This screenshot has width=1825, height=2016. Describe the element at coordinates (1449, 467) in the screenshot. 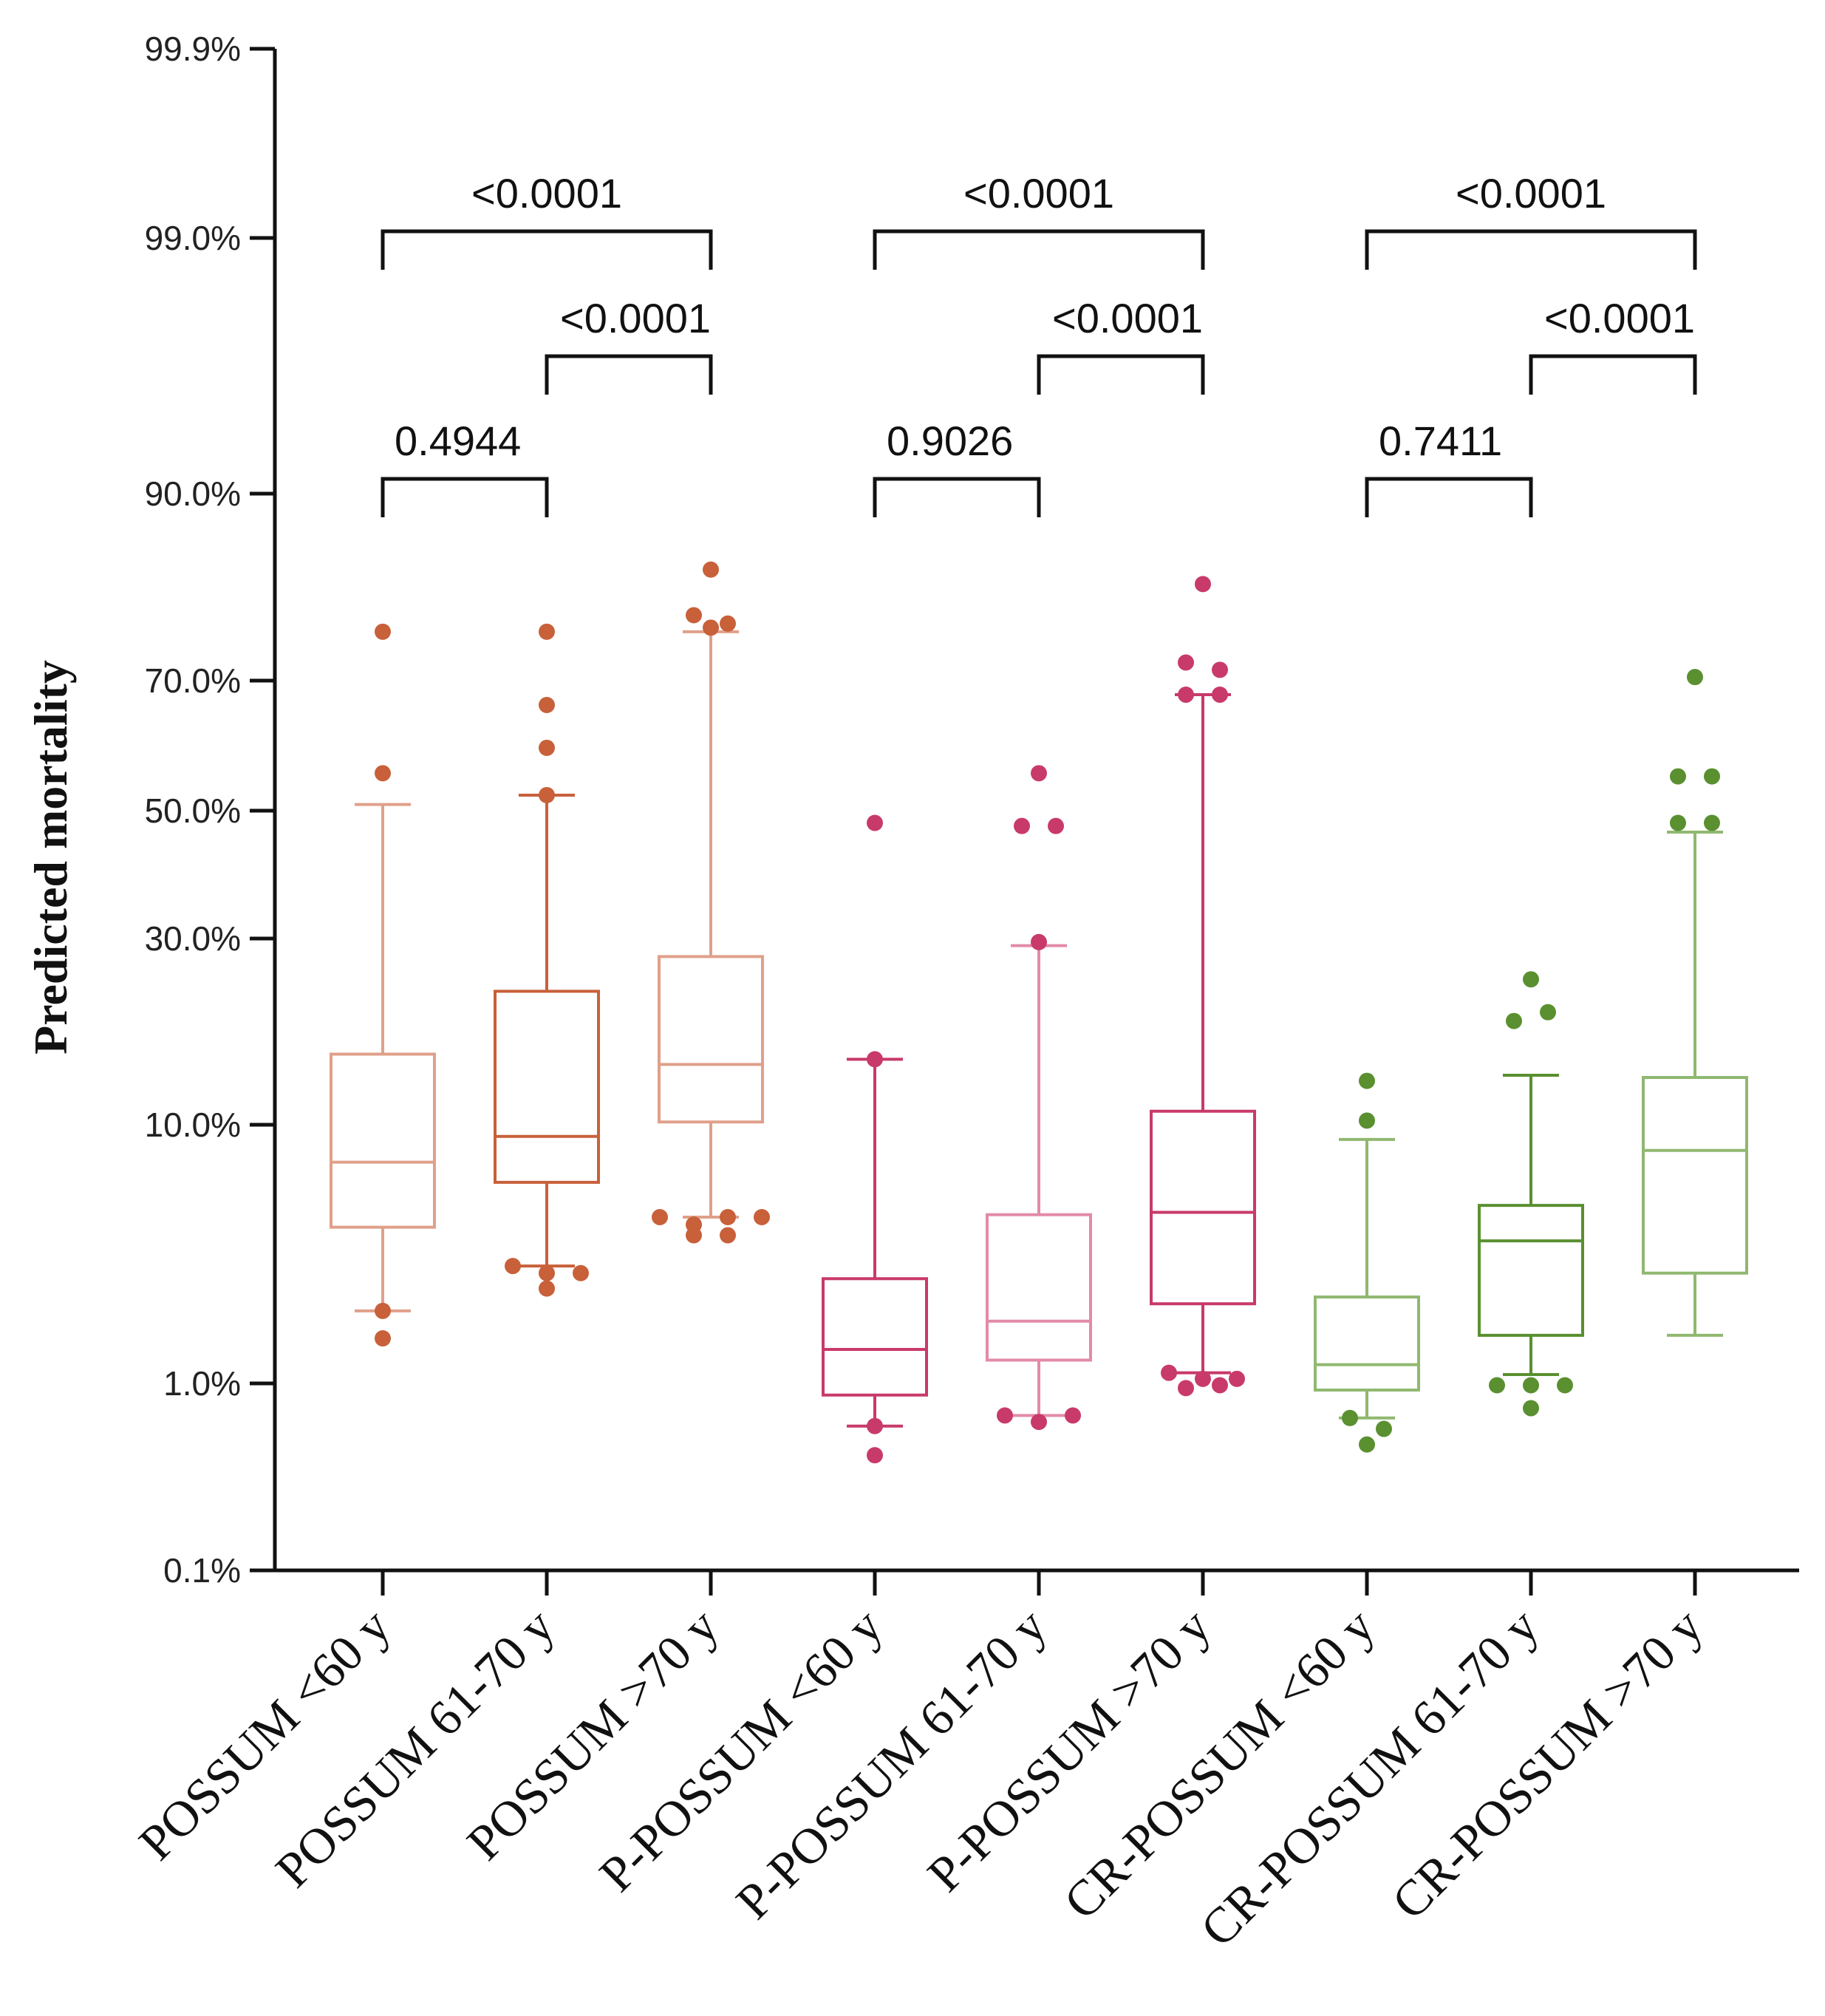

I see `significance-bracket: 0.7411` at that location.